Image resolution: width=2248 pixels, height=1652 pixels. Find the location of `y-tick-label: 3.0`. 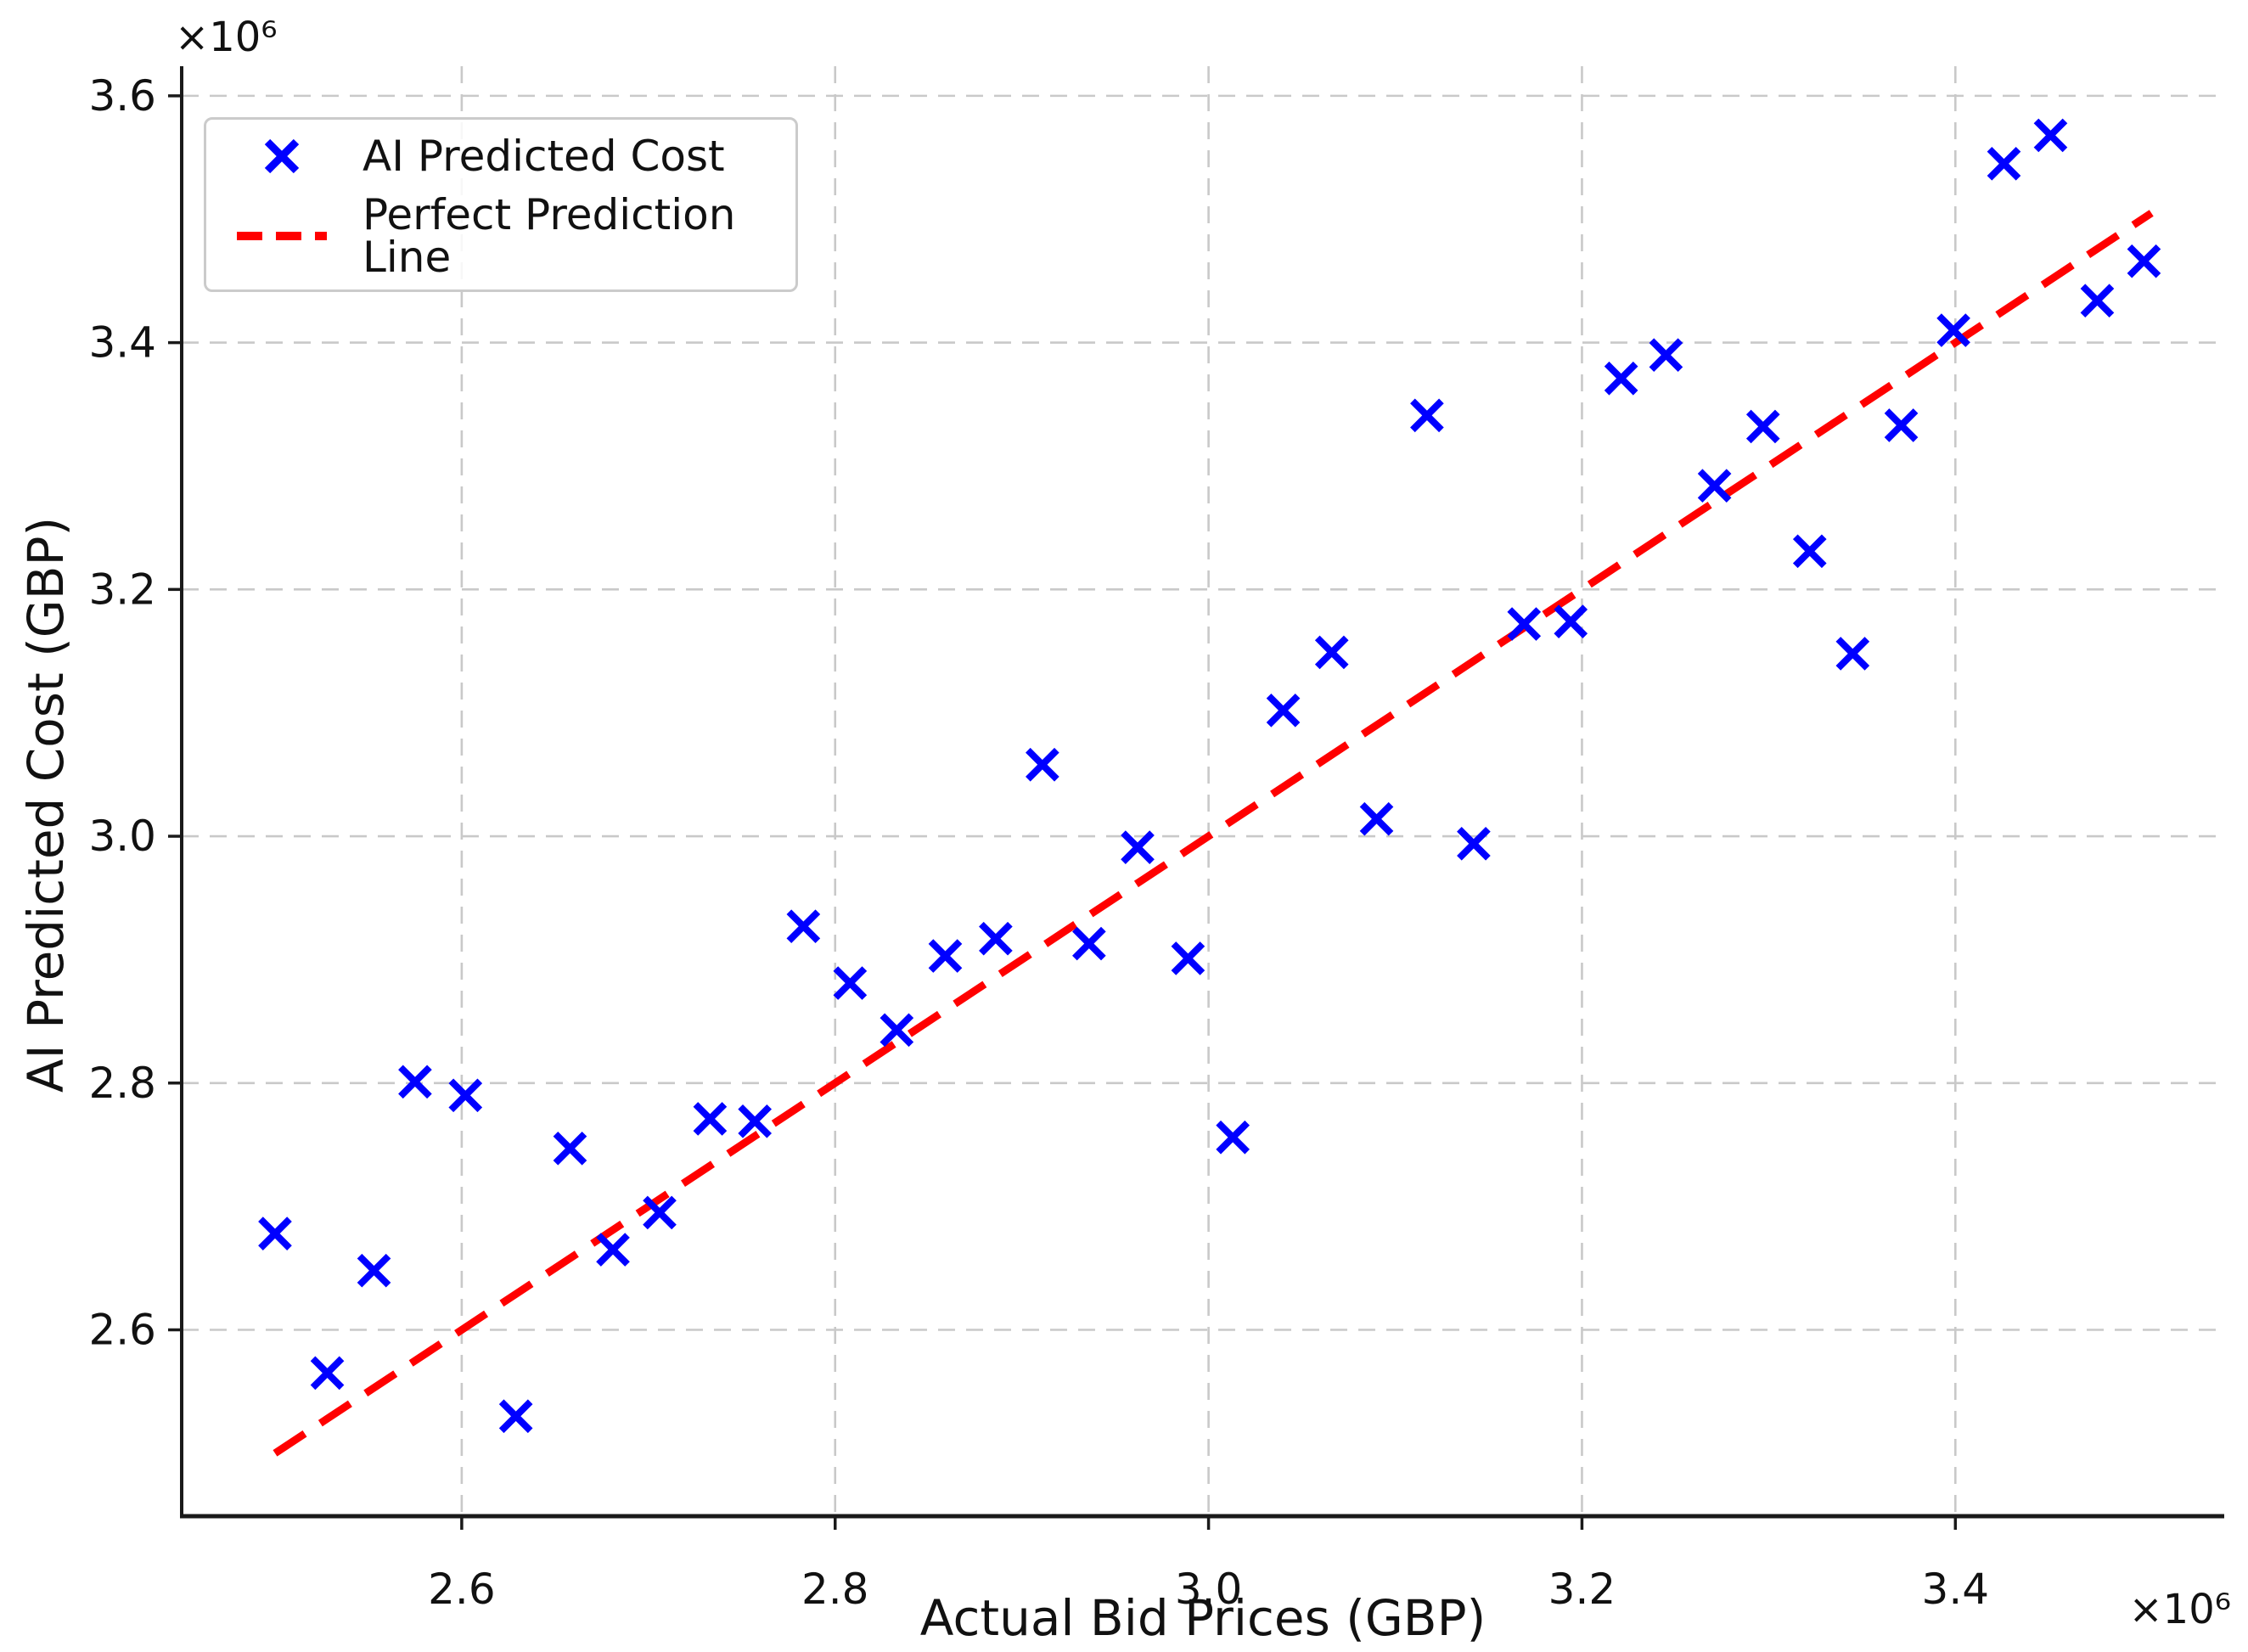

y-tick-label: 3.0 is located at coordinates (122, 836).